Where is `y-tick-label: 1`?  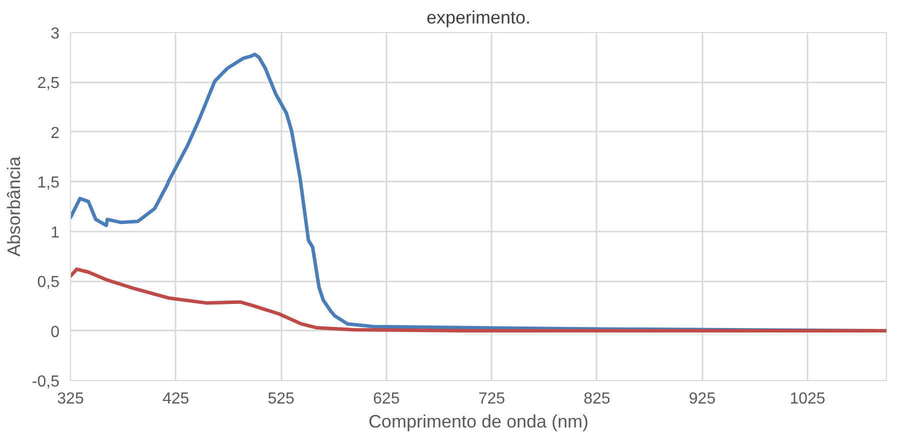 y-tick-label: 1 is located at coordinates (55, 233).